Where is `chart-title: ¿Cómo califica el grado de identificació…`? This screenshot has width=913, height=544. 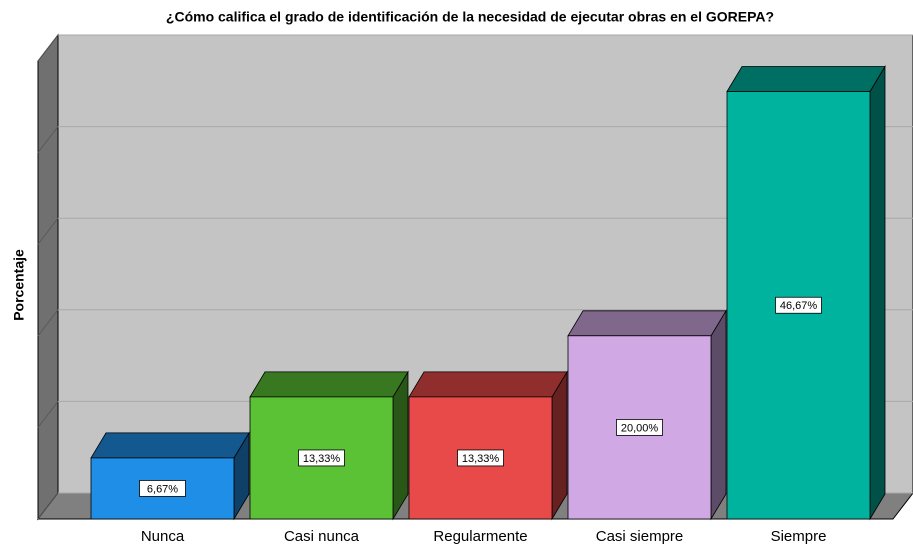 chart-title: ¿Cómo califica el grado de identificació… is located at coordinates (470, 17).